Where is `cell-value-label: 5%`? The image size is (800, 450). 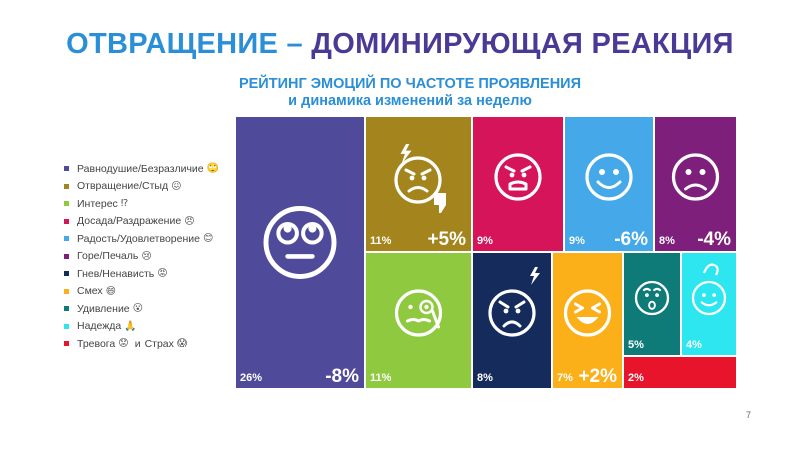
cell-value-label: 5% is located at coordinates (636, 345).